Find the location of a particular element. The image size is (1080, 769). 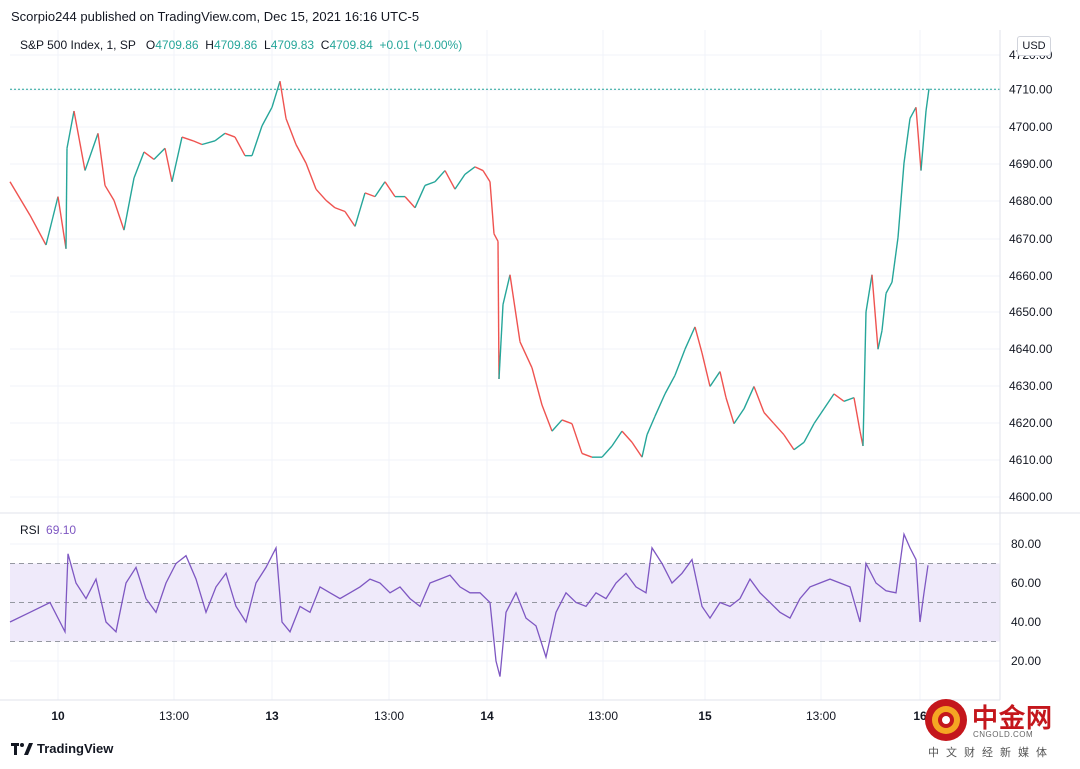

price-tick-label: 4680.00 is located at coordinates (1031, 201).